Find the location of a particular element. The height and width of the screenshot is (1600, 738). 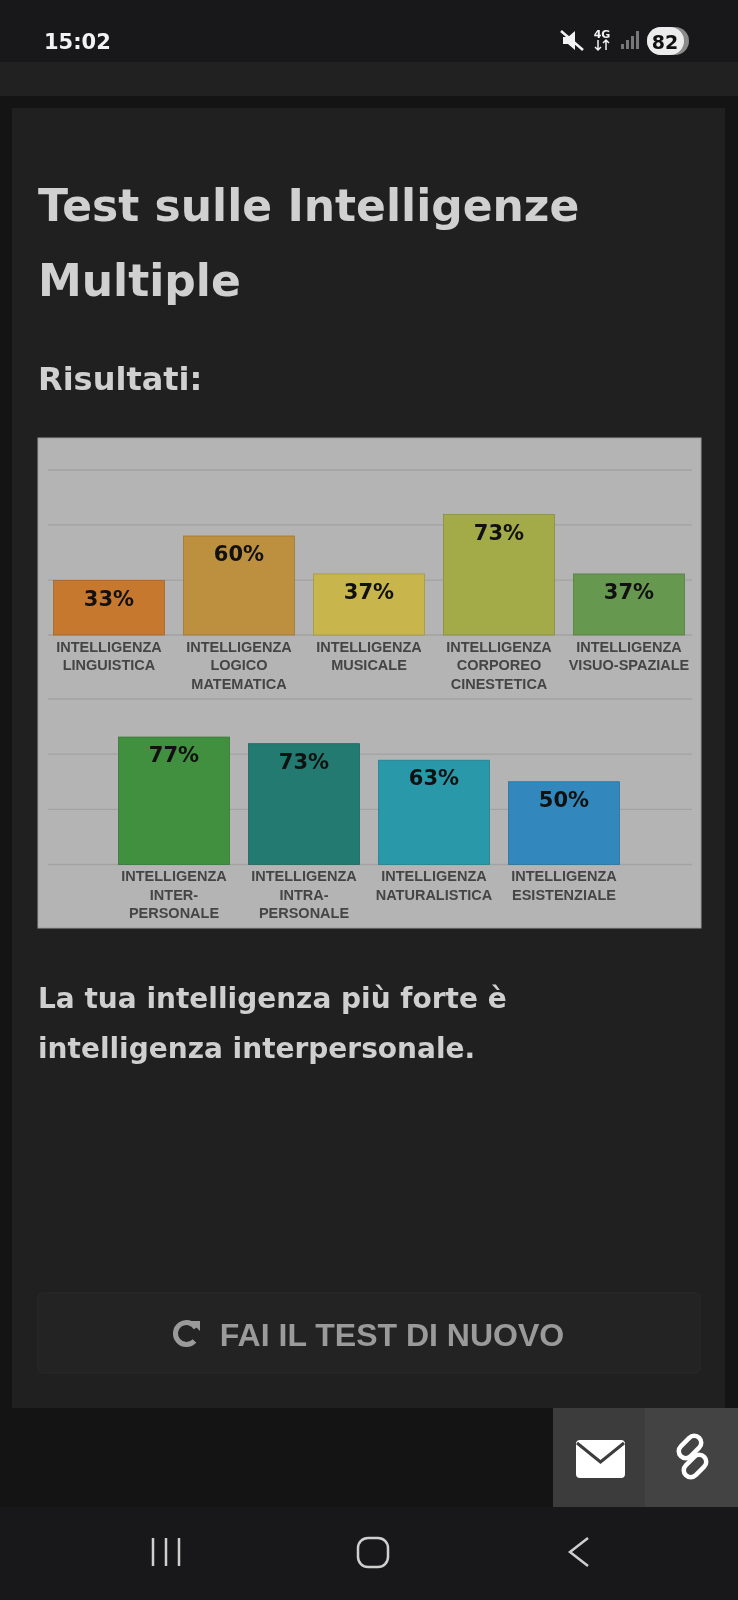

text: FAI IL TEST DI NUOVO is located at coordinates (392, 1335).